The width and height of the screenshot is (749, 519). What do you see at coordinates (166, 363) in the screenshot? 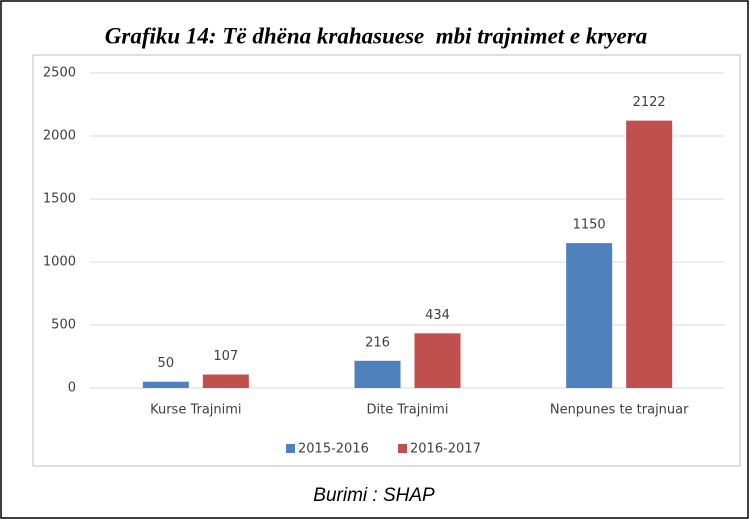
I see `data-label: 50` at bounding box center [166, 363].